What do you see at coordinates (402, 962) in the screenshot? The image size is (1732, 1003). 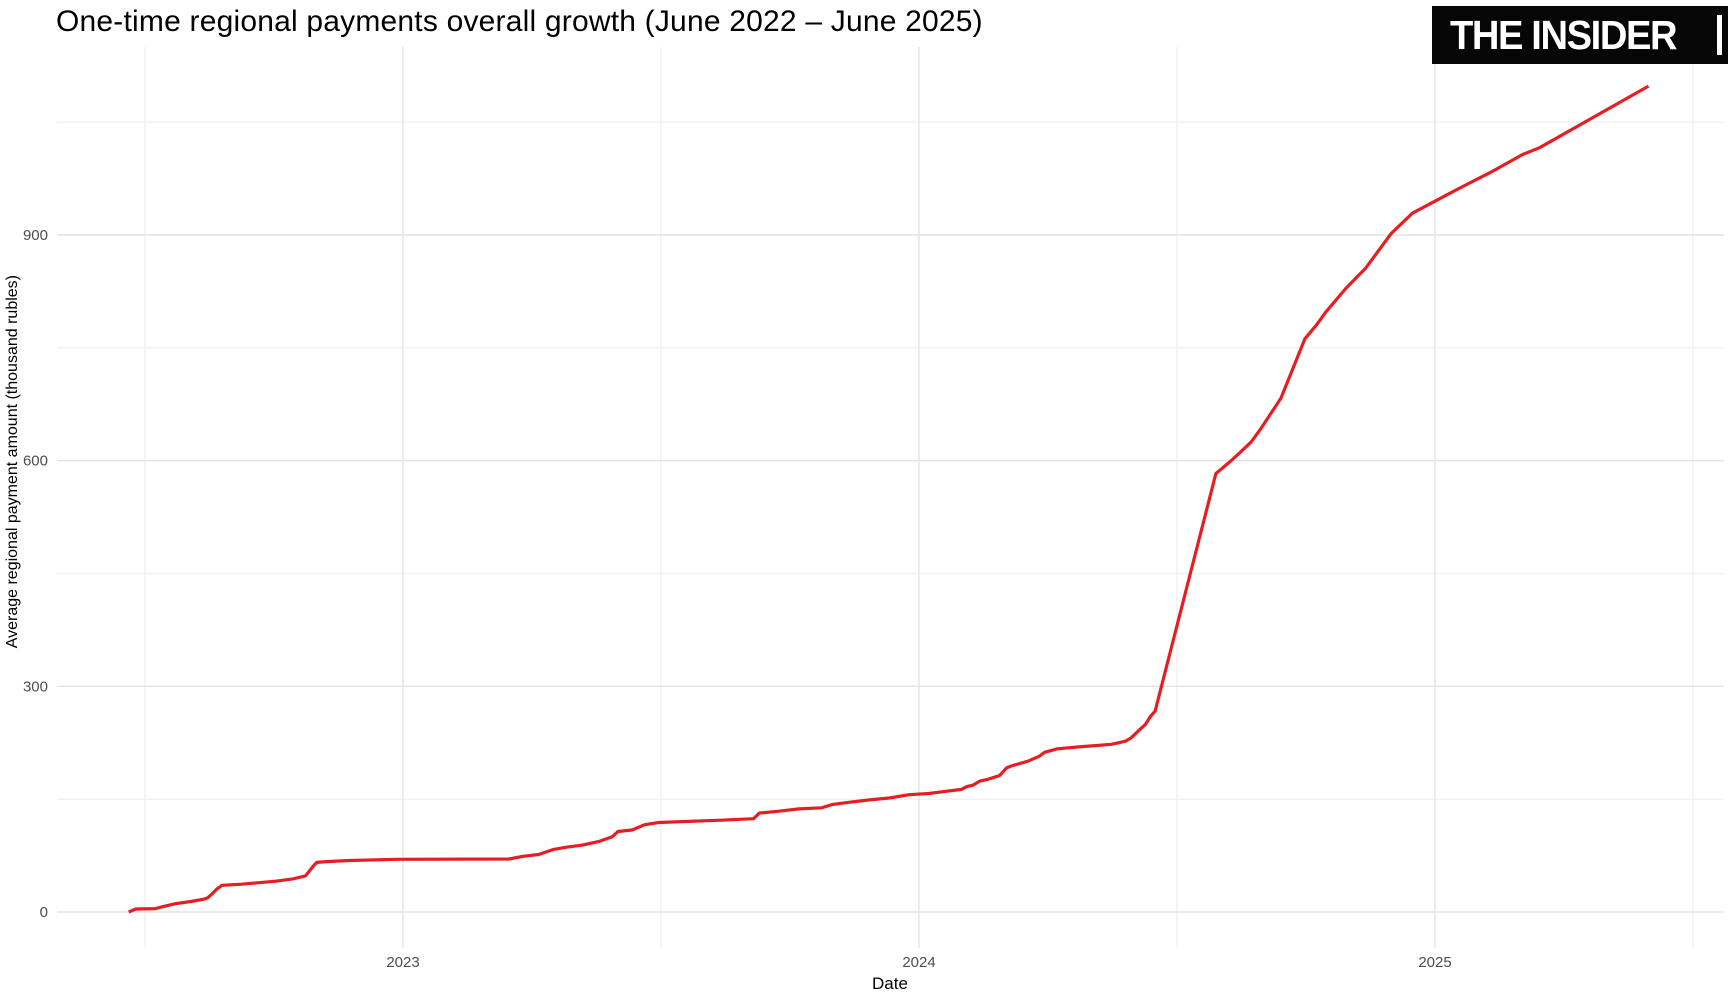 I see `x-tick-label: 2023` at bounding box center [402, 962].